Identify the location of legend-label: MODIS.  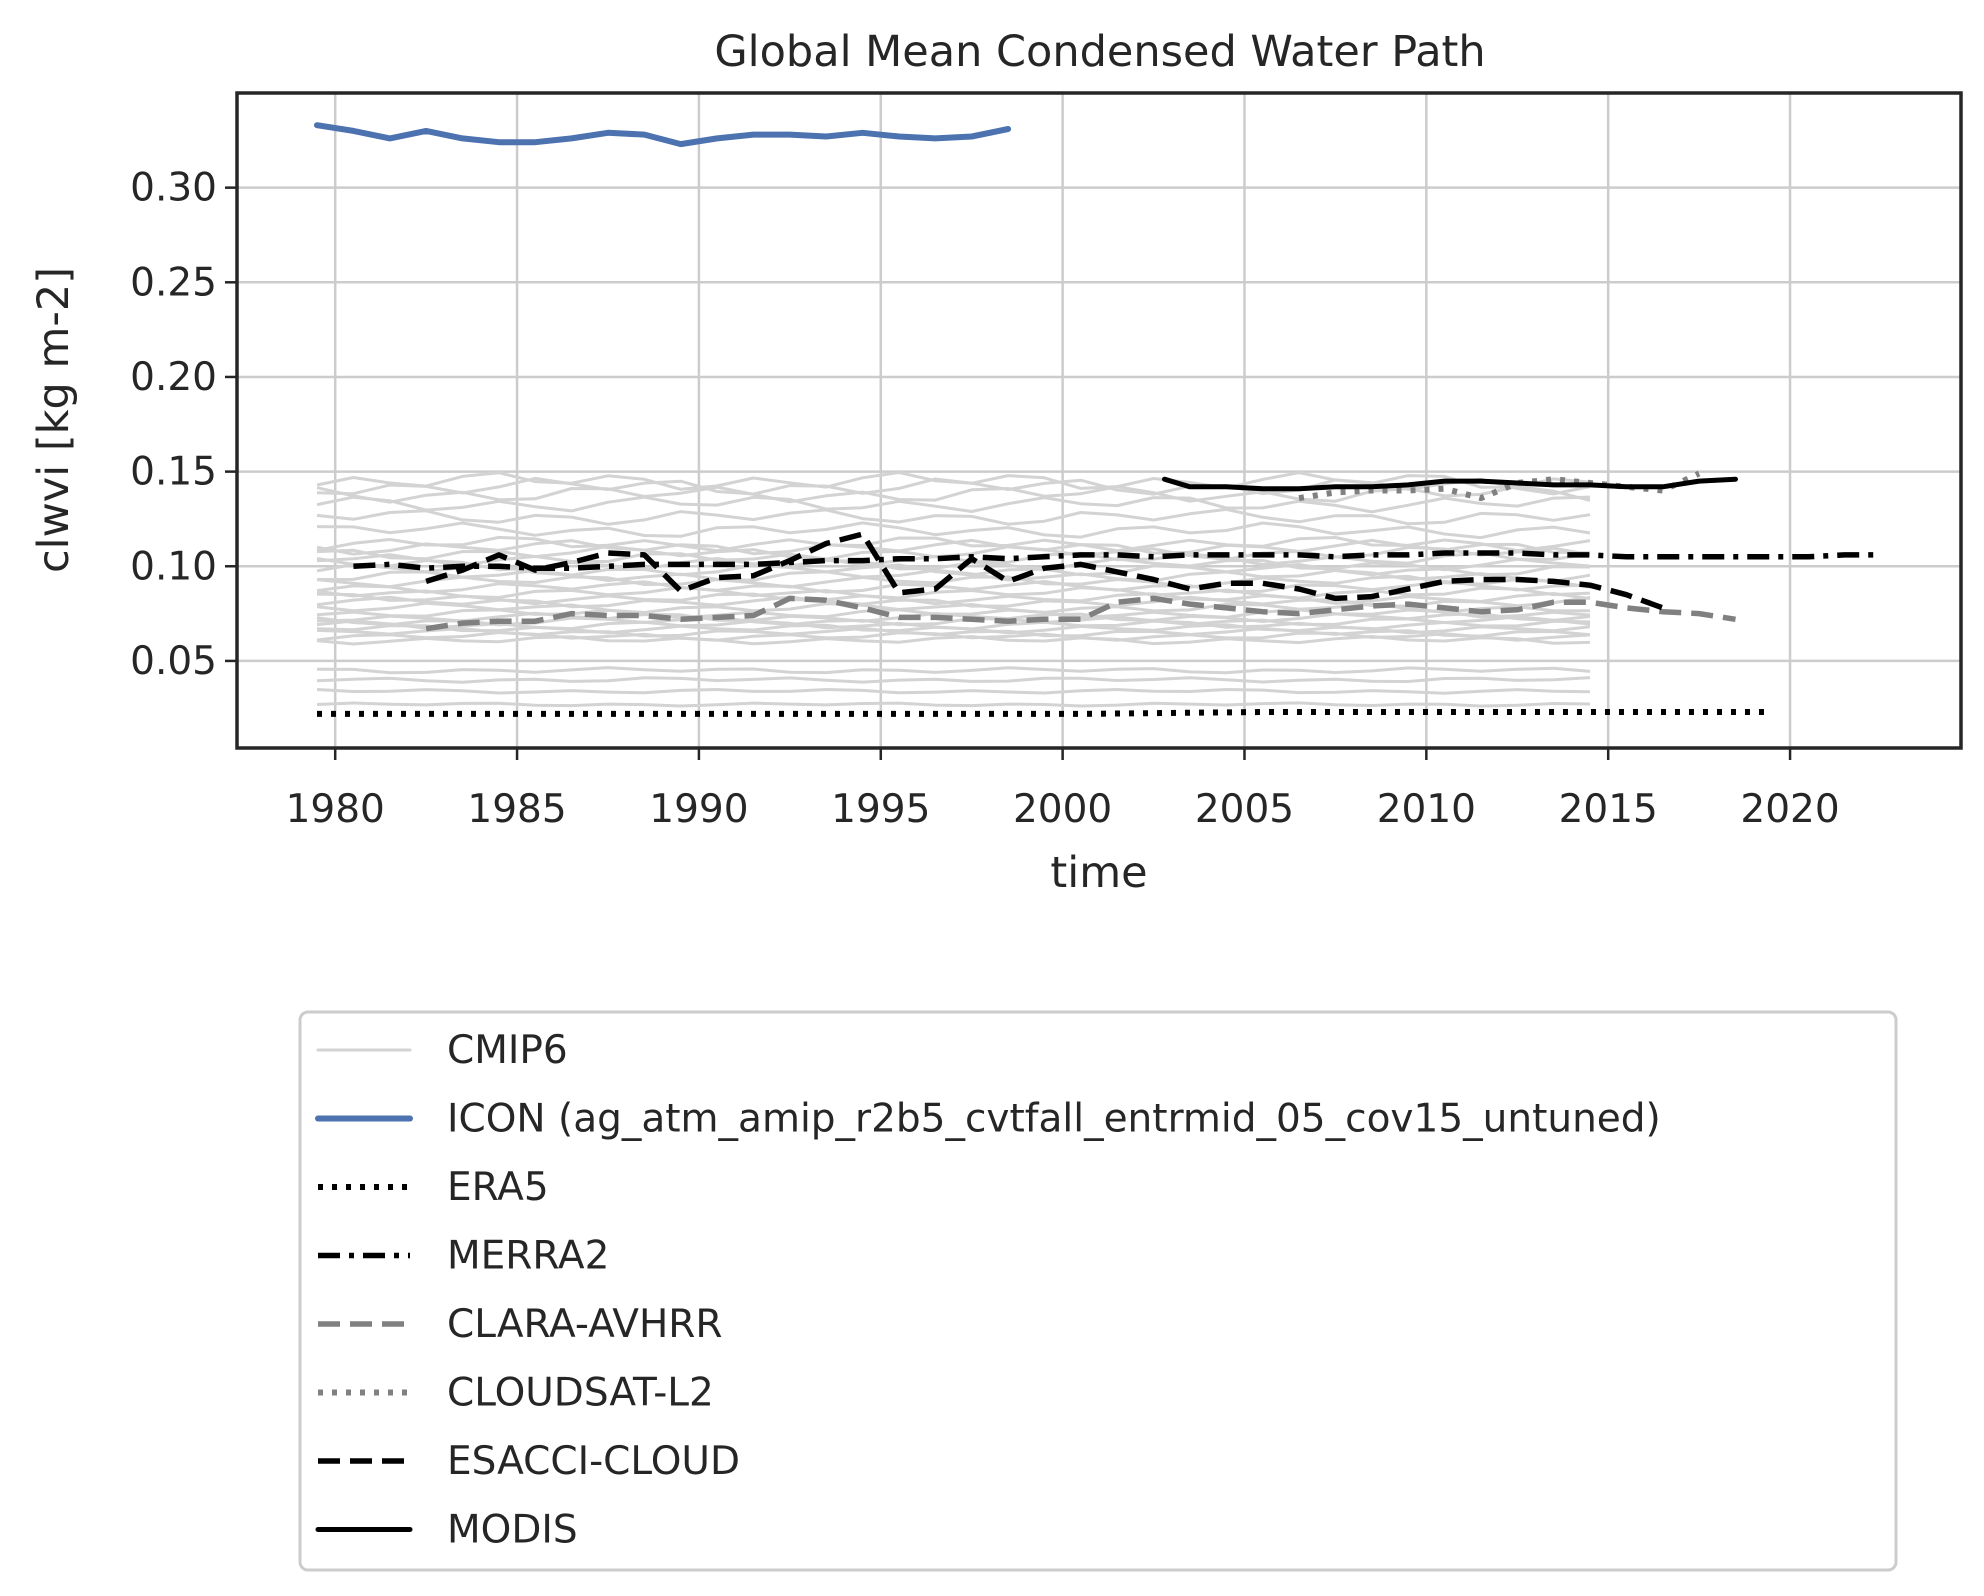
(512, 1530).